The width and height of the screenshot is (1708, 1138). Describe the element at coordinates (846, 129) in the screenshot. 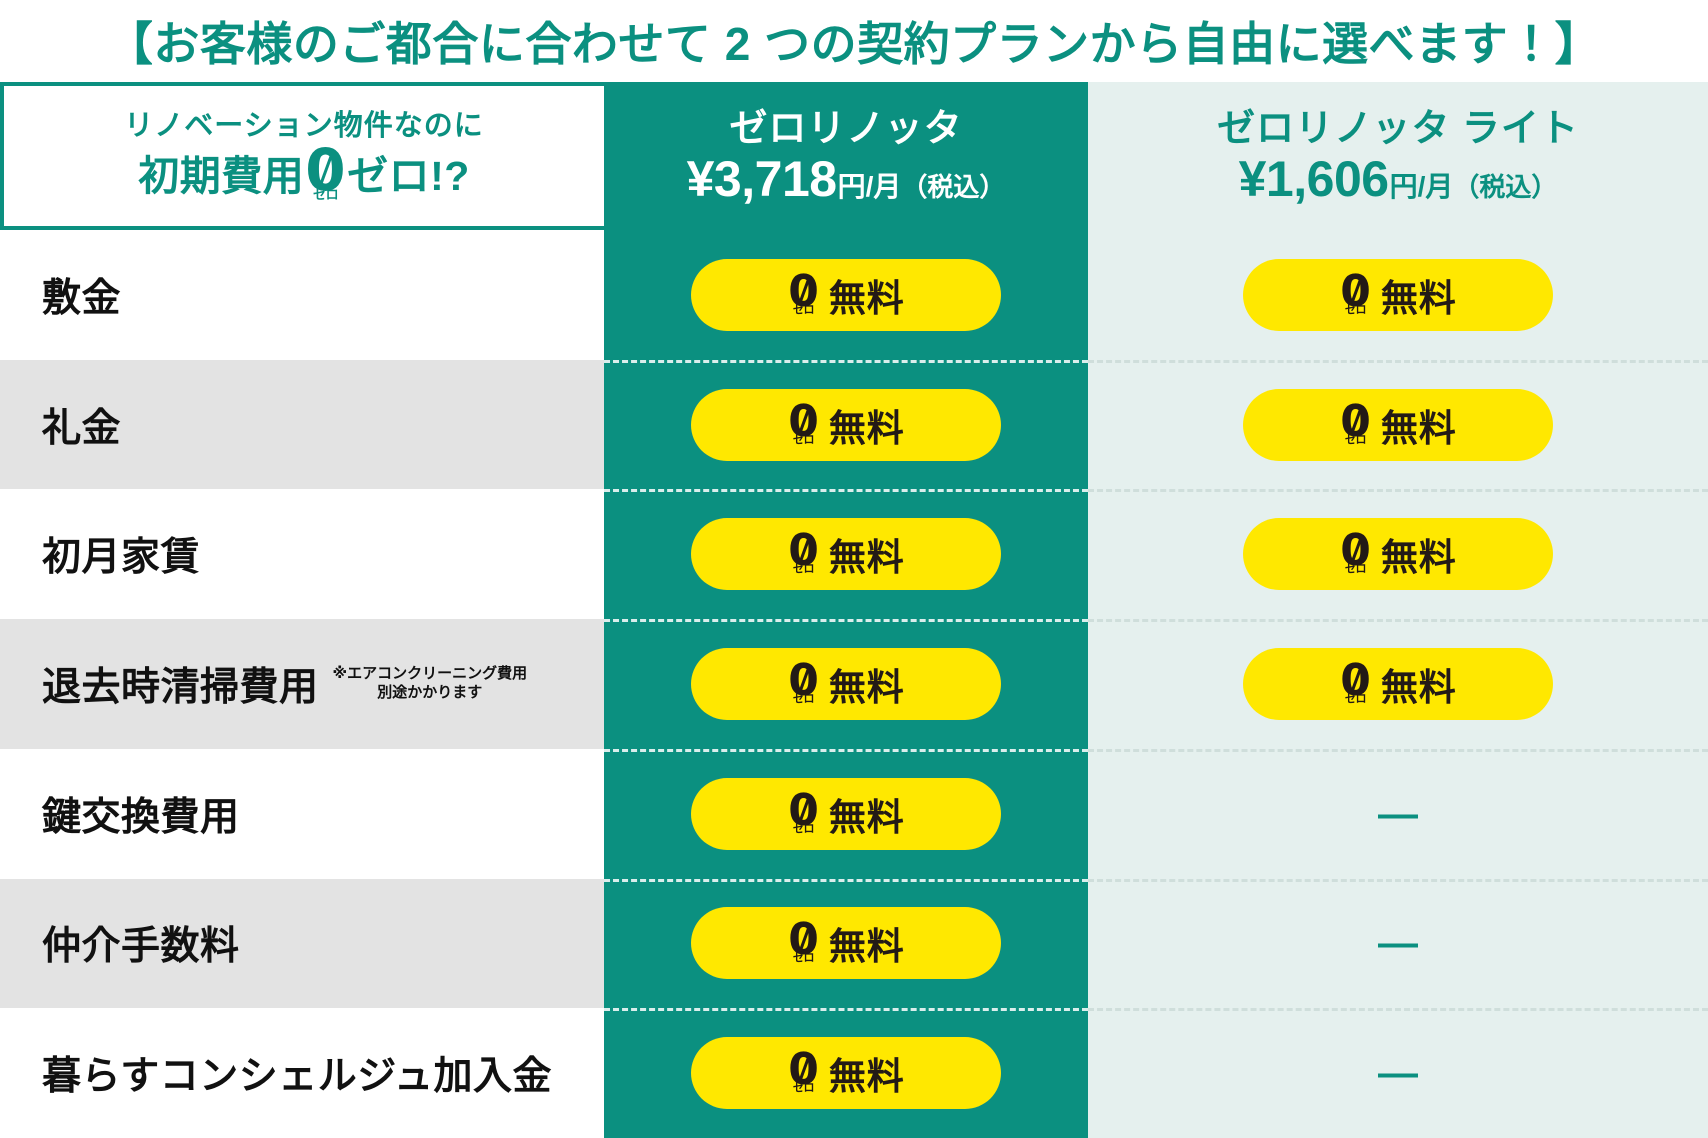

I see `plan1-name: ゼロリノッタ` at that location.